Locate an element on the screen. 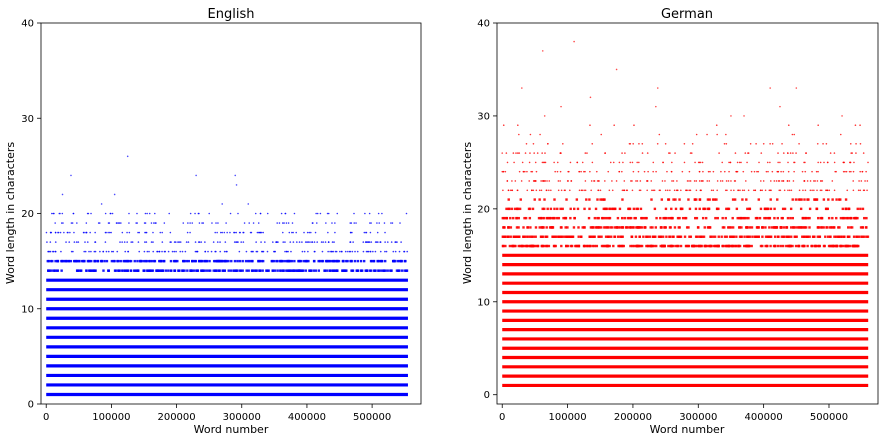 This screenshot has height=441, width=885. english-x-tick-label: 100000 is located at coordinates (111, 417).